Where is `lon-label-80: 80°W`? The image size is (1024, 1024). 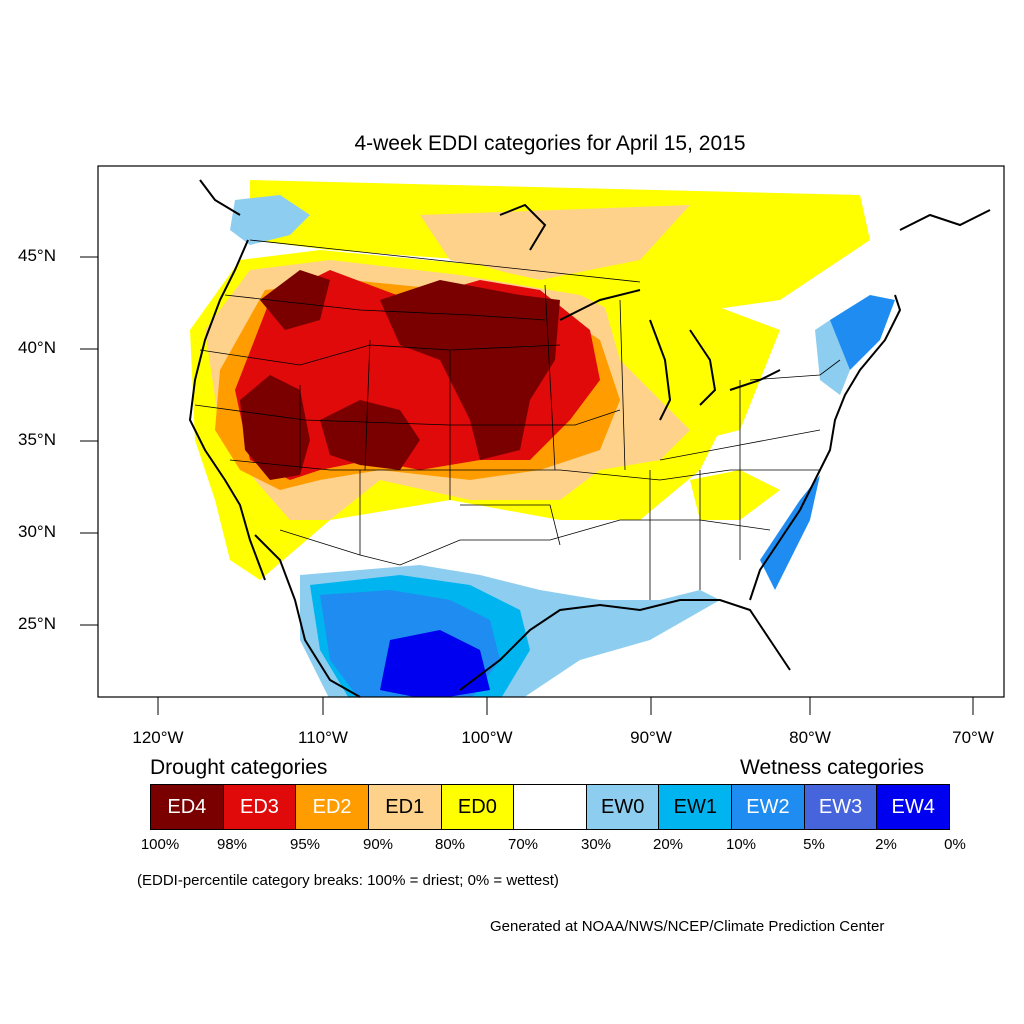
lon-label-80: 80°W is located at coordinates (810, 737).